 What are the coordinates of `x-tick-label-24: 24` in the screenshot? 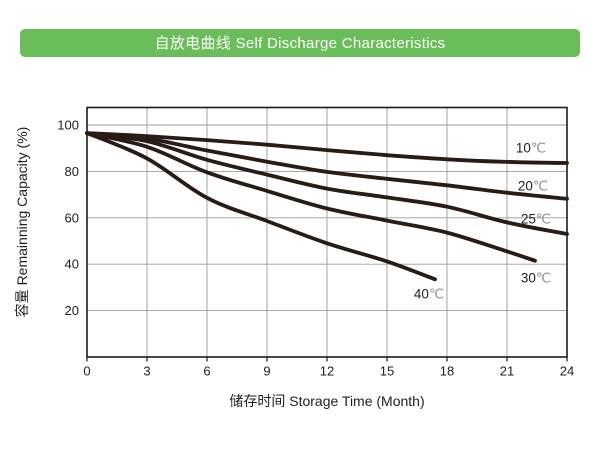 It's located at (567, 371).